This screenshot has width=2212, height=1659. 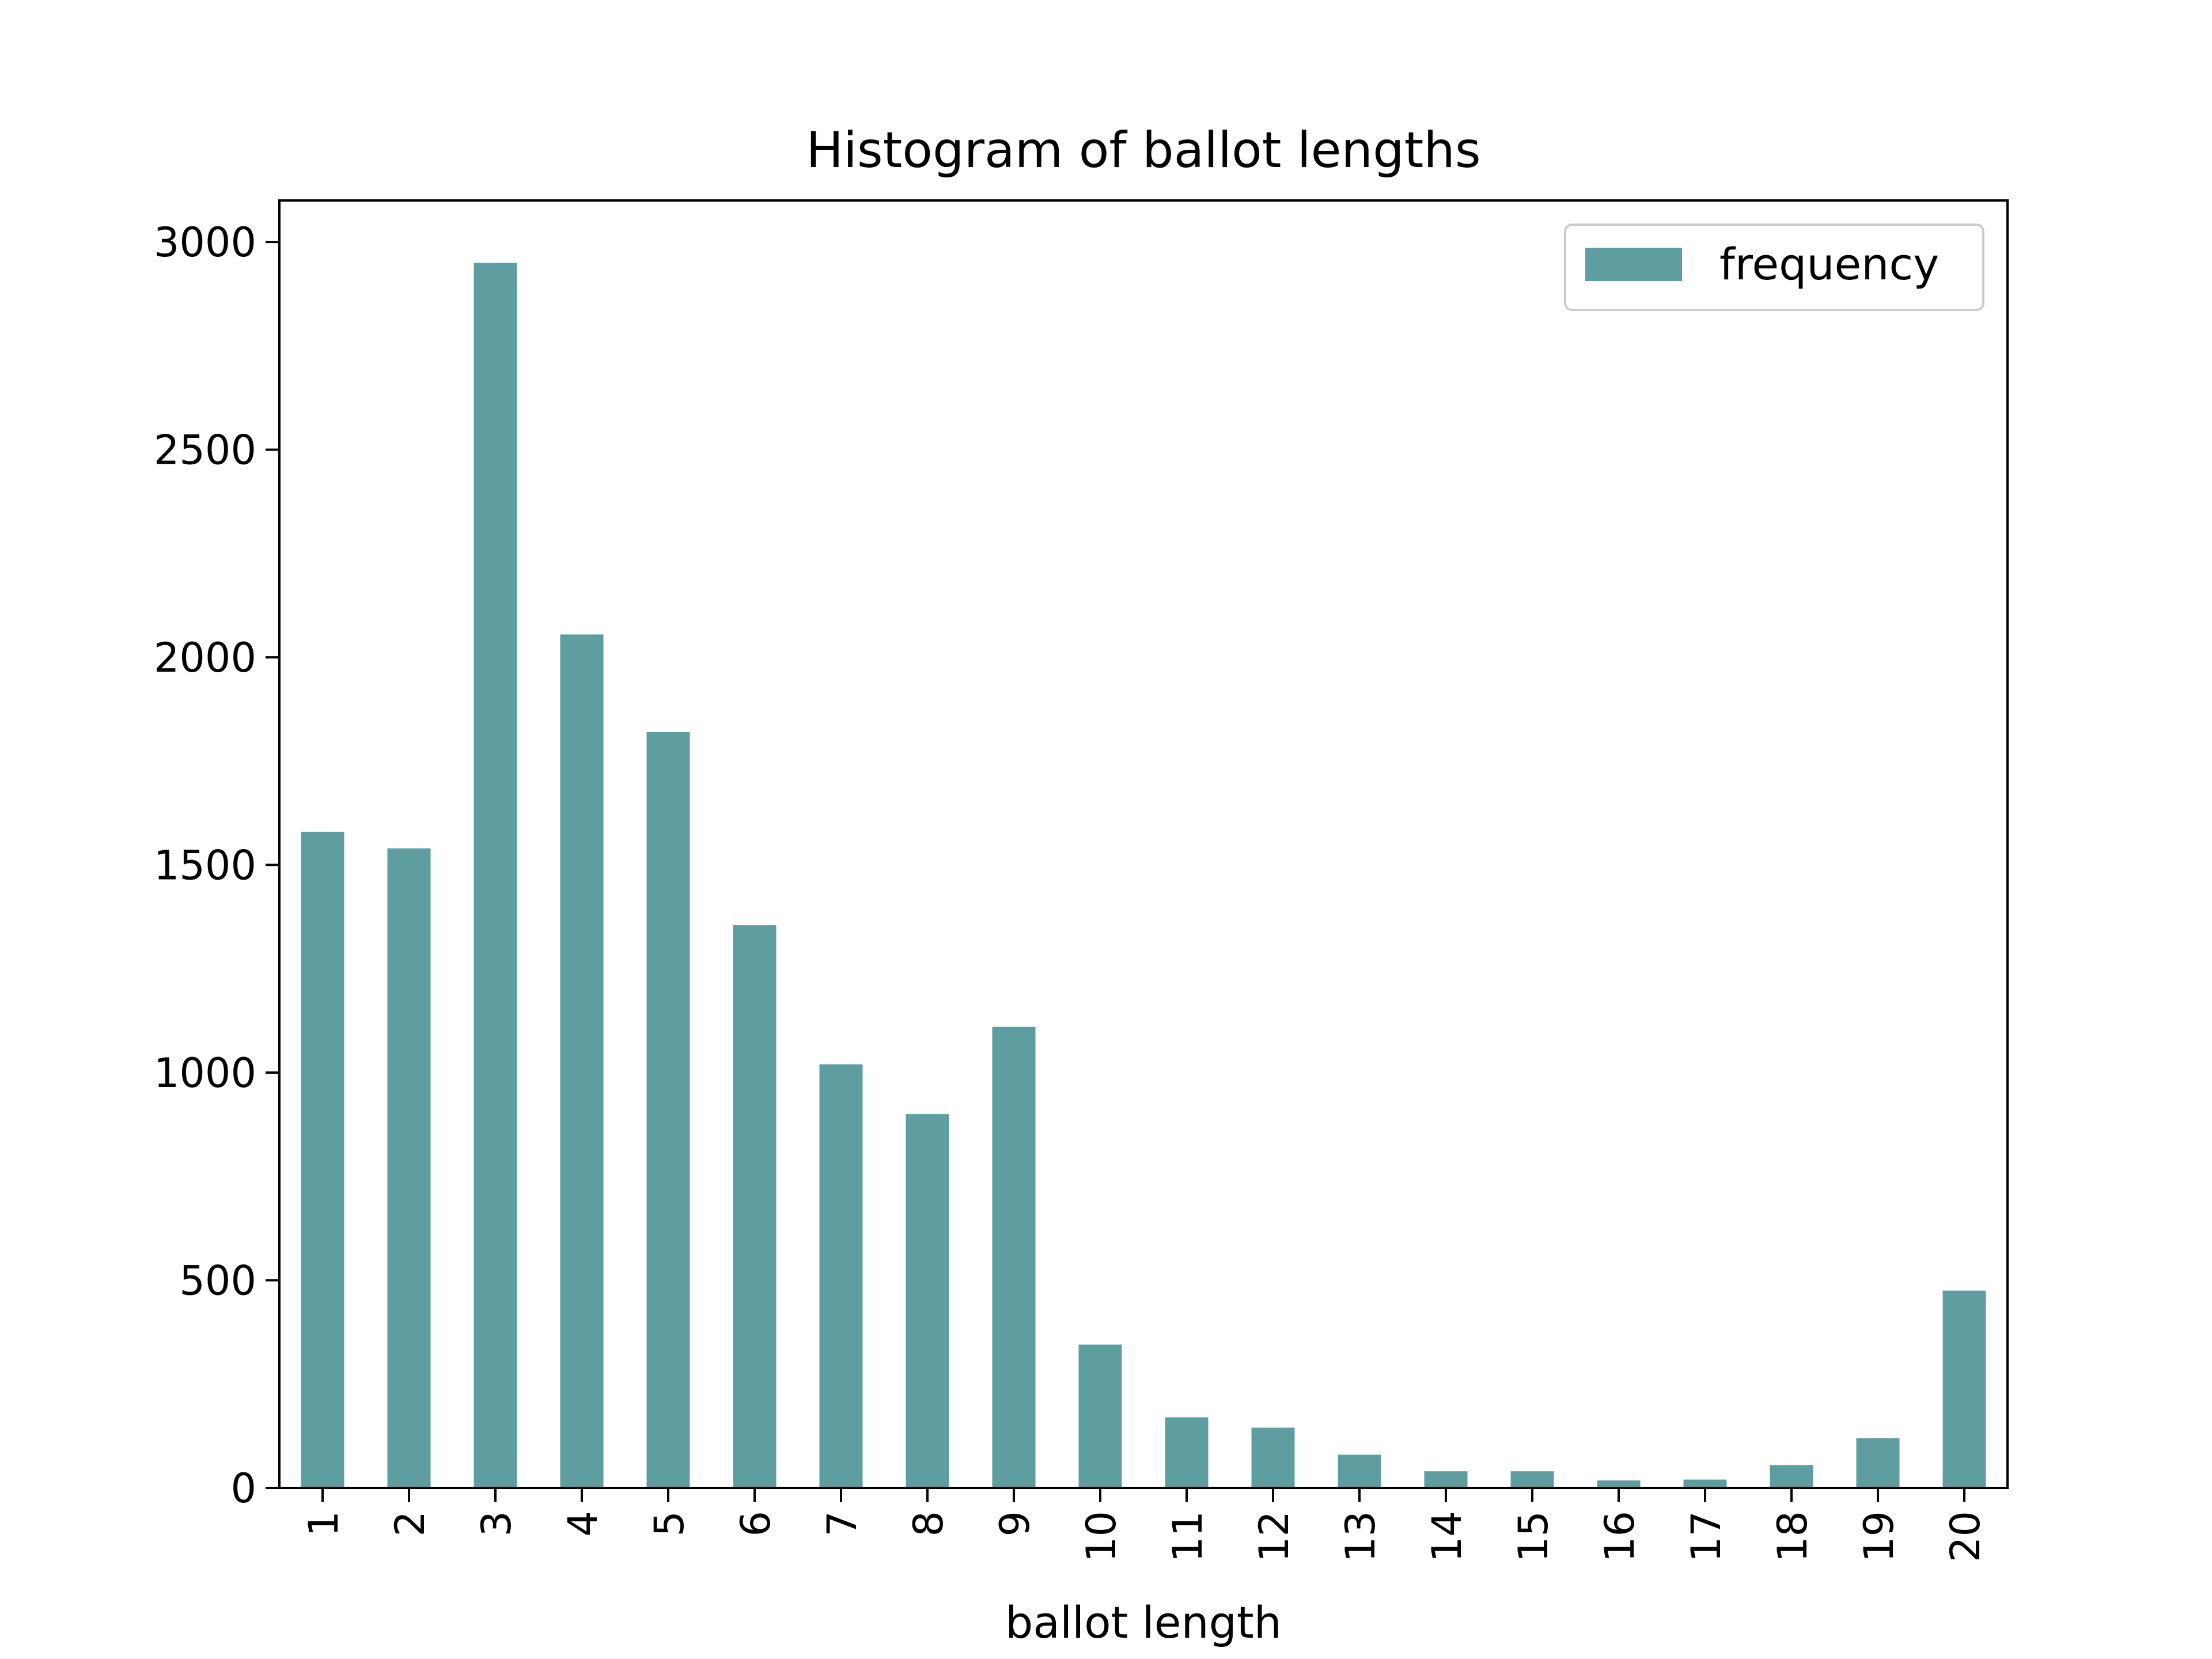 What do you see at coordinates (842, 1524) in the screenshot?
I see `x-tick-label: 7` at bounding box center [842, 1524].